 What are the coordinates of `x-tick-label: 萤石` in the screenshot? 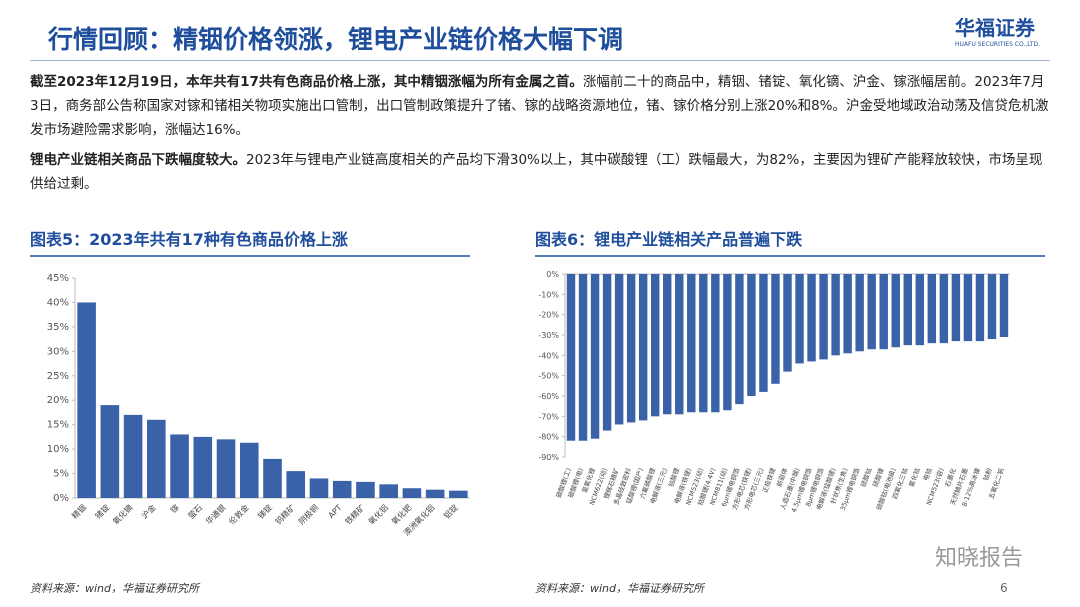 It's located at (195, 511).